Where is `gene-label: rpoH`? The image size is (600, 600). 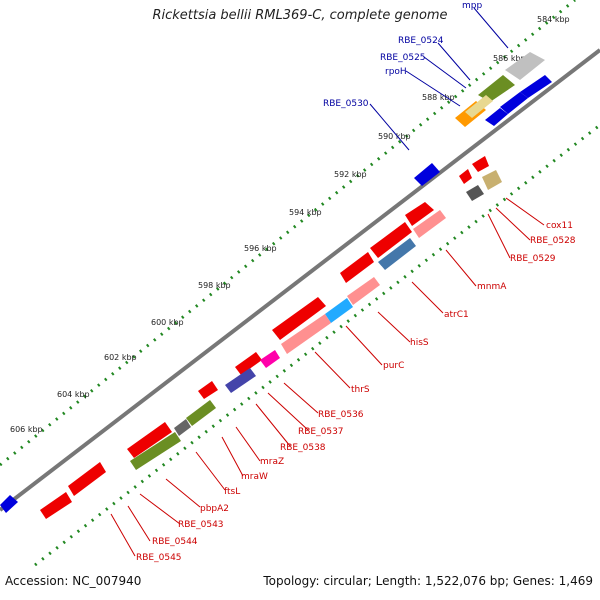 gene-label: rpoH is located at coordinates (396, 72).